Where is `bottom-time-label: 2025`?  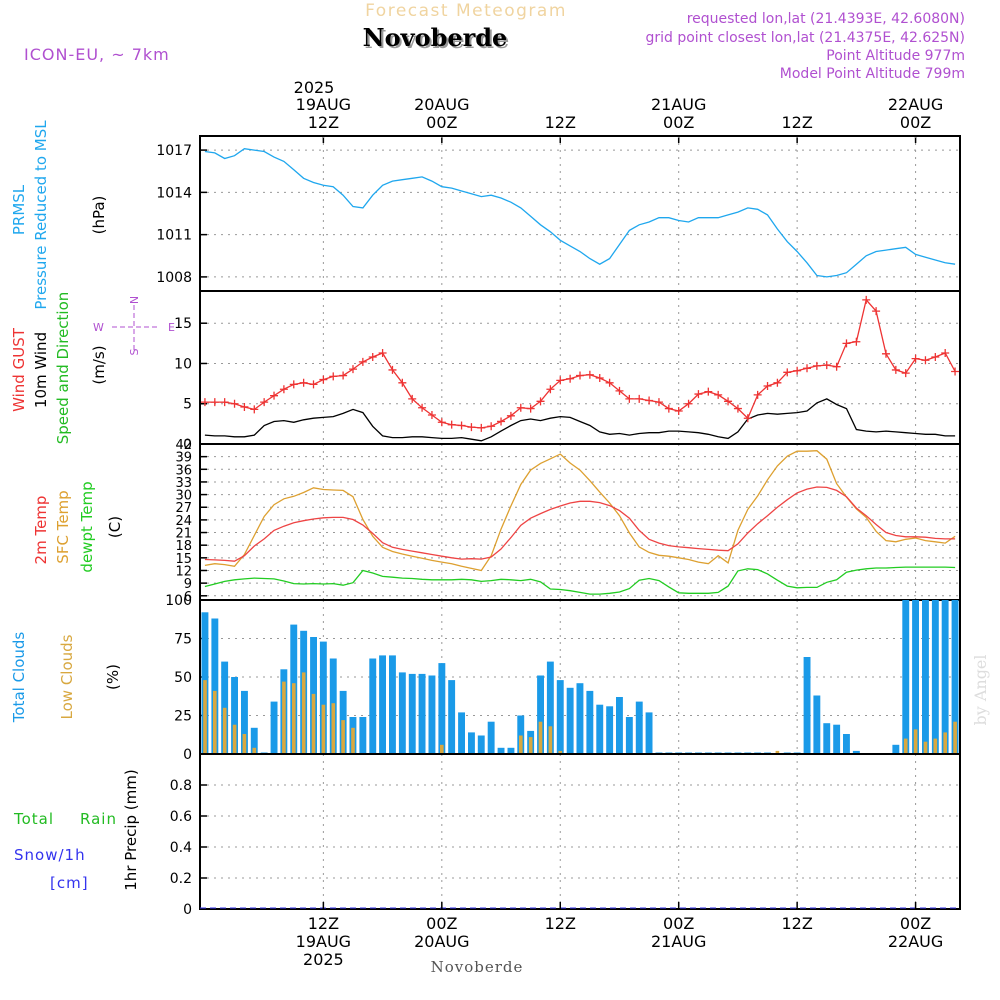 bottom-time-label: 2025 is located at coordinates (323, 959).